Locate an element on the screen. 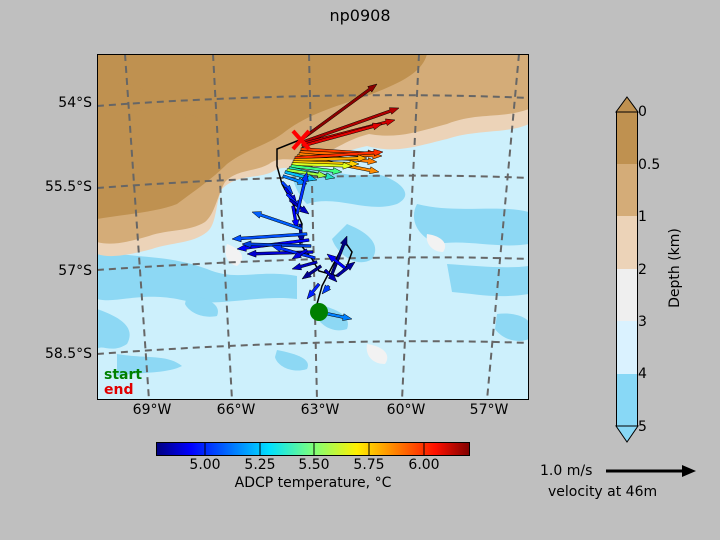  lon-label-69: 69°W is located at coordinates (152, 410).